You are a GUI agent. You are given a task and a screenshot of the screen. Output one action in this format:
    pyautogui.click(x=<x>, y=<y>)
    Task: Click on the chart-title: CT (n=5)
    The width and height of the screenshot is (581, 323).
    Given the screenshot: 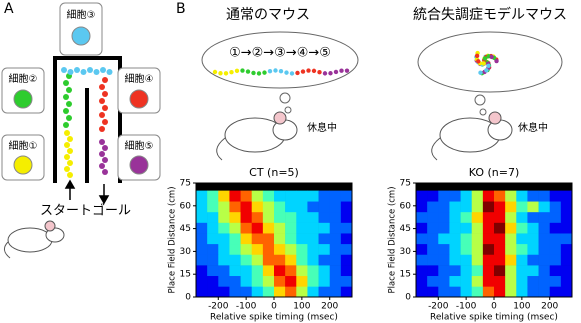 What is the action you would take?
    pyautogui.click(x=274, y=172)
    